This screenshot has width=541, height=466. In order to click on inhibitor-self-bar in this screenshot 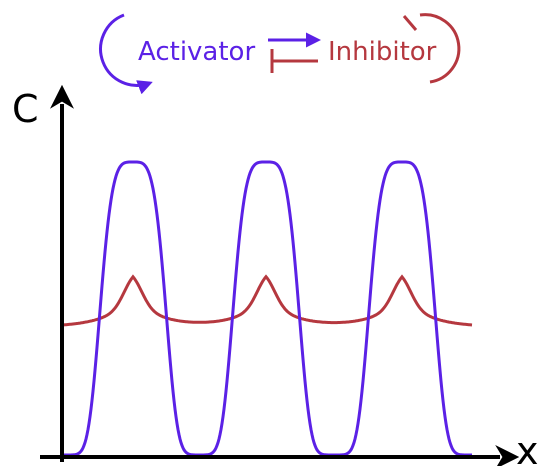, I will do `click(410, 23)`.